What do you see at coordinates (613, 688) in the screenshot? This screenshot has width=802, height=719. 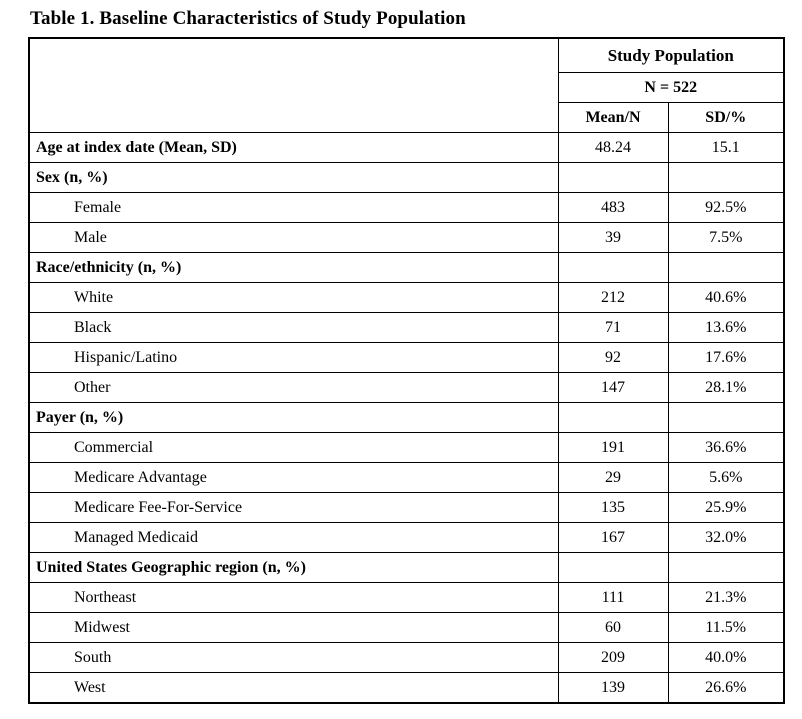 I see `row-mean-n-value: 139` at bounding box center [613, 688].